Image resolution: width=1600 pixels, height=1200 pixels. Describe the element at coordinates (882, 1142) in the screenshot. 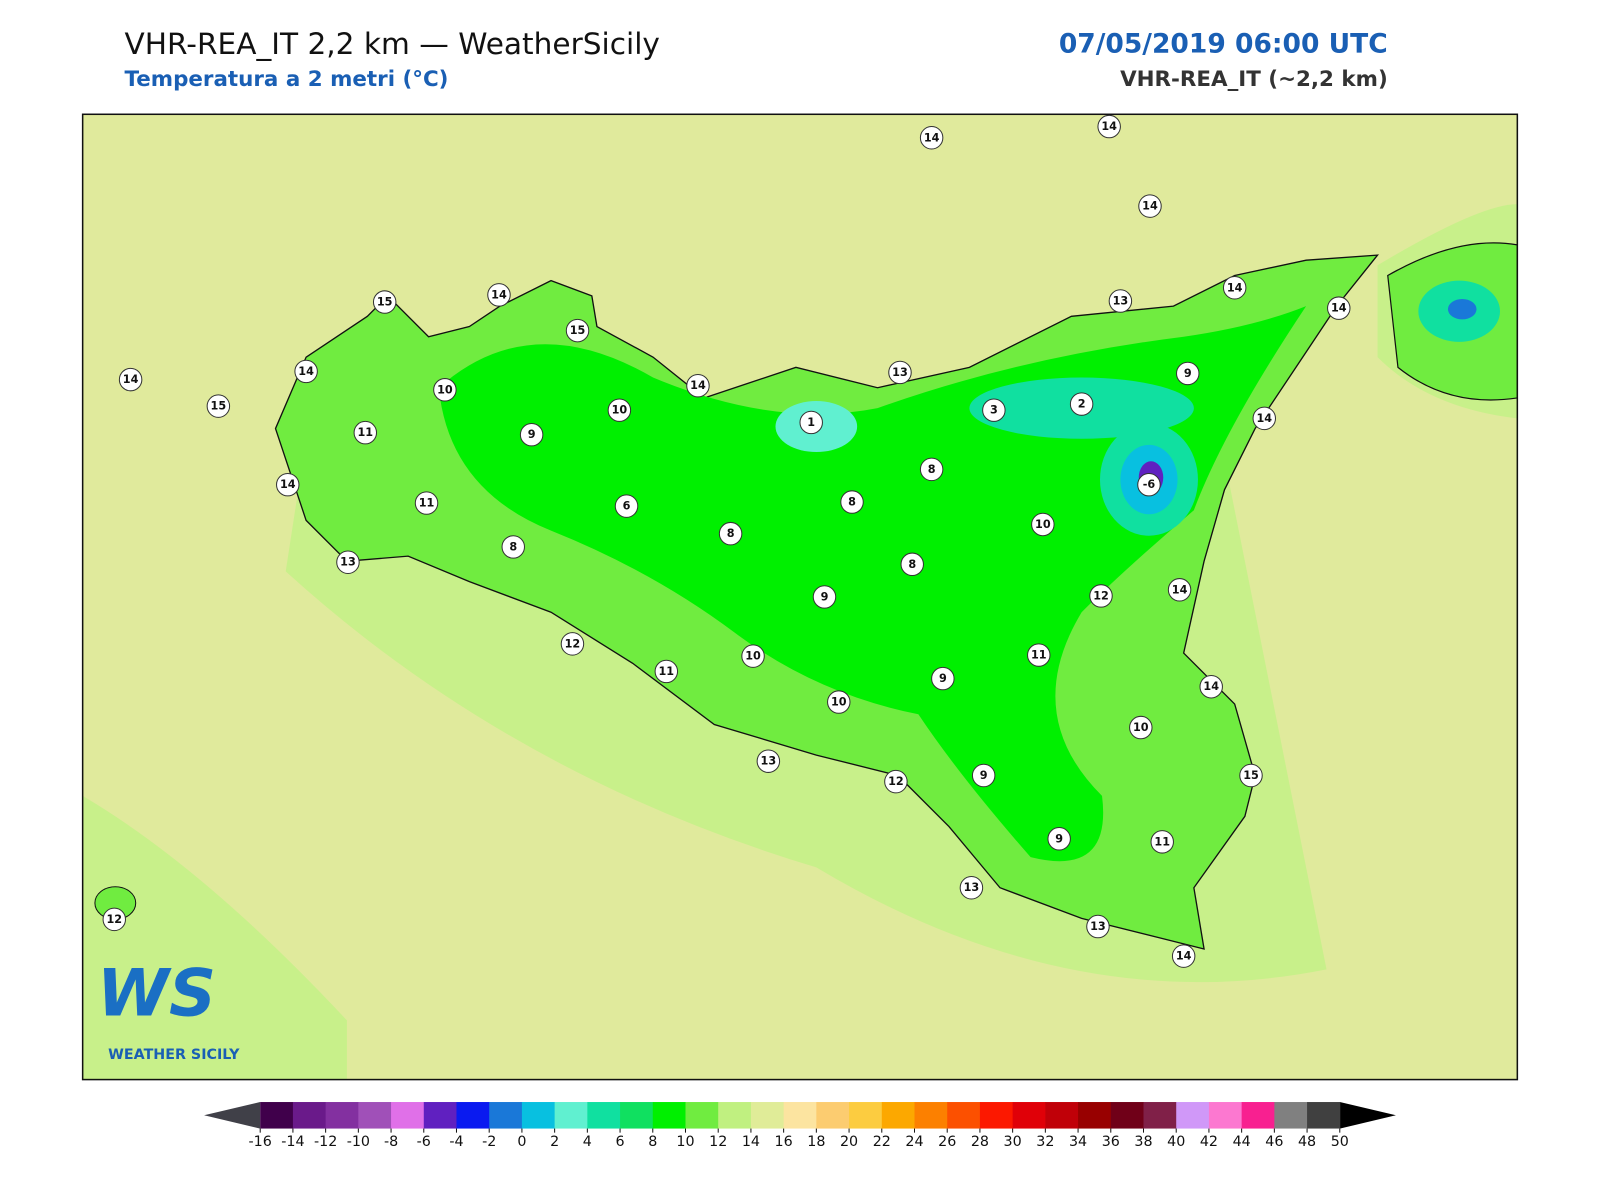

I see `colorbar-tick-label: 22` at that location.